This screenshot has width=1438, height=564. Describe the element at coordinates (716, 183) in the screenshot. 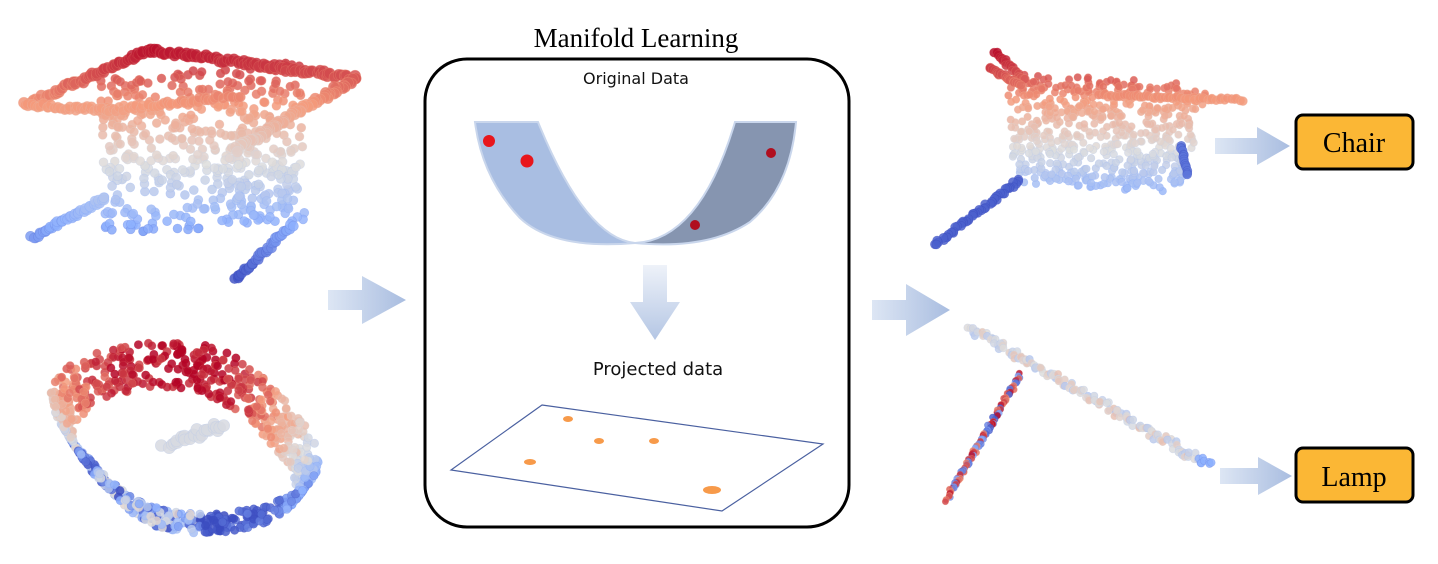

I see `manifold-right-band` at that location.